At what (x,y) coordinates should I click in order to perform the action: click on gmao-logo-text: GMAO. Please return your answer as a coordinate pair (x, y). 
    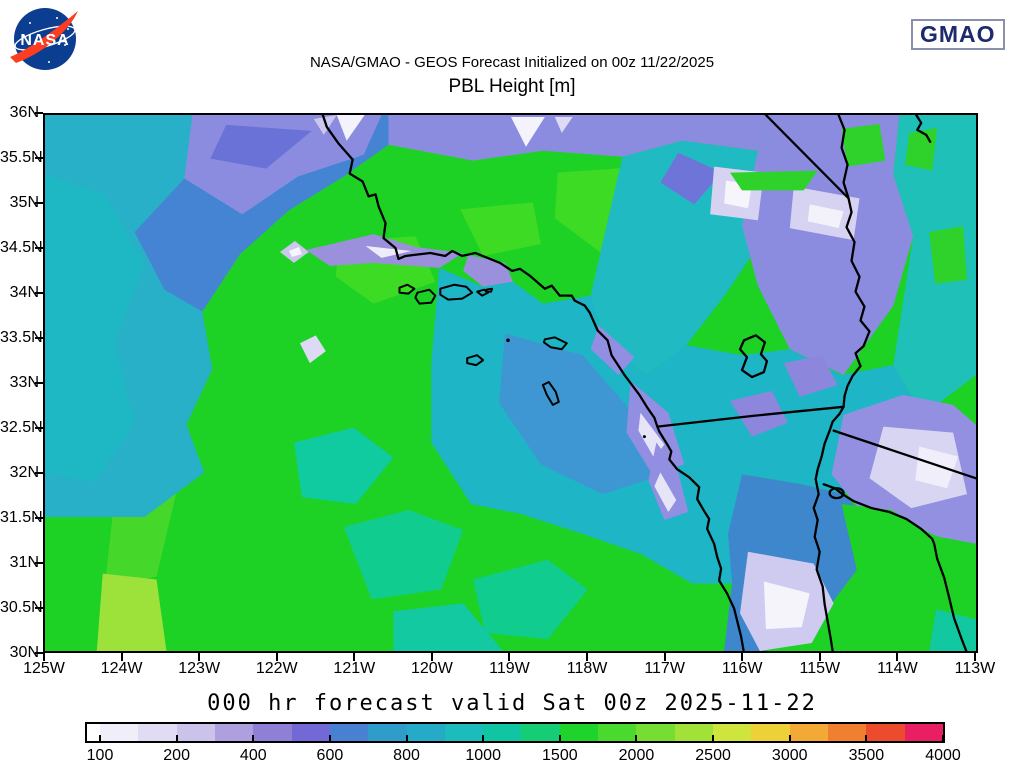
    Looking at the image, I should click on (958, 34).